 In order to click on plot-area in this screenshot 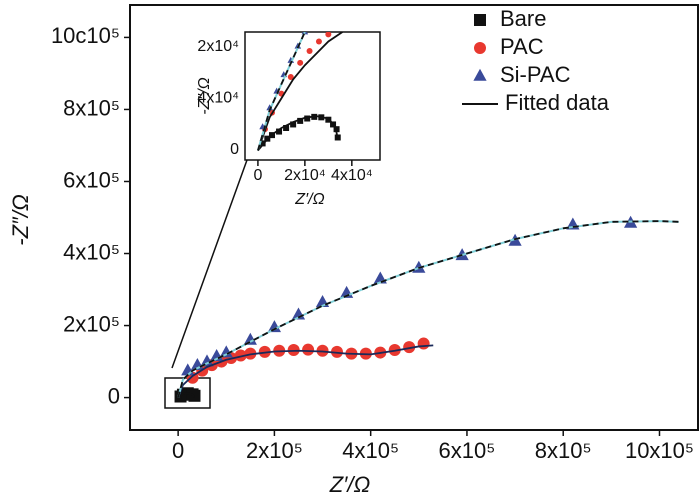, I will do `click(299, 92)`.